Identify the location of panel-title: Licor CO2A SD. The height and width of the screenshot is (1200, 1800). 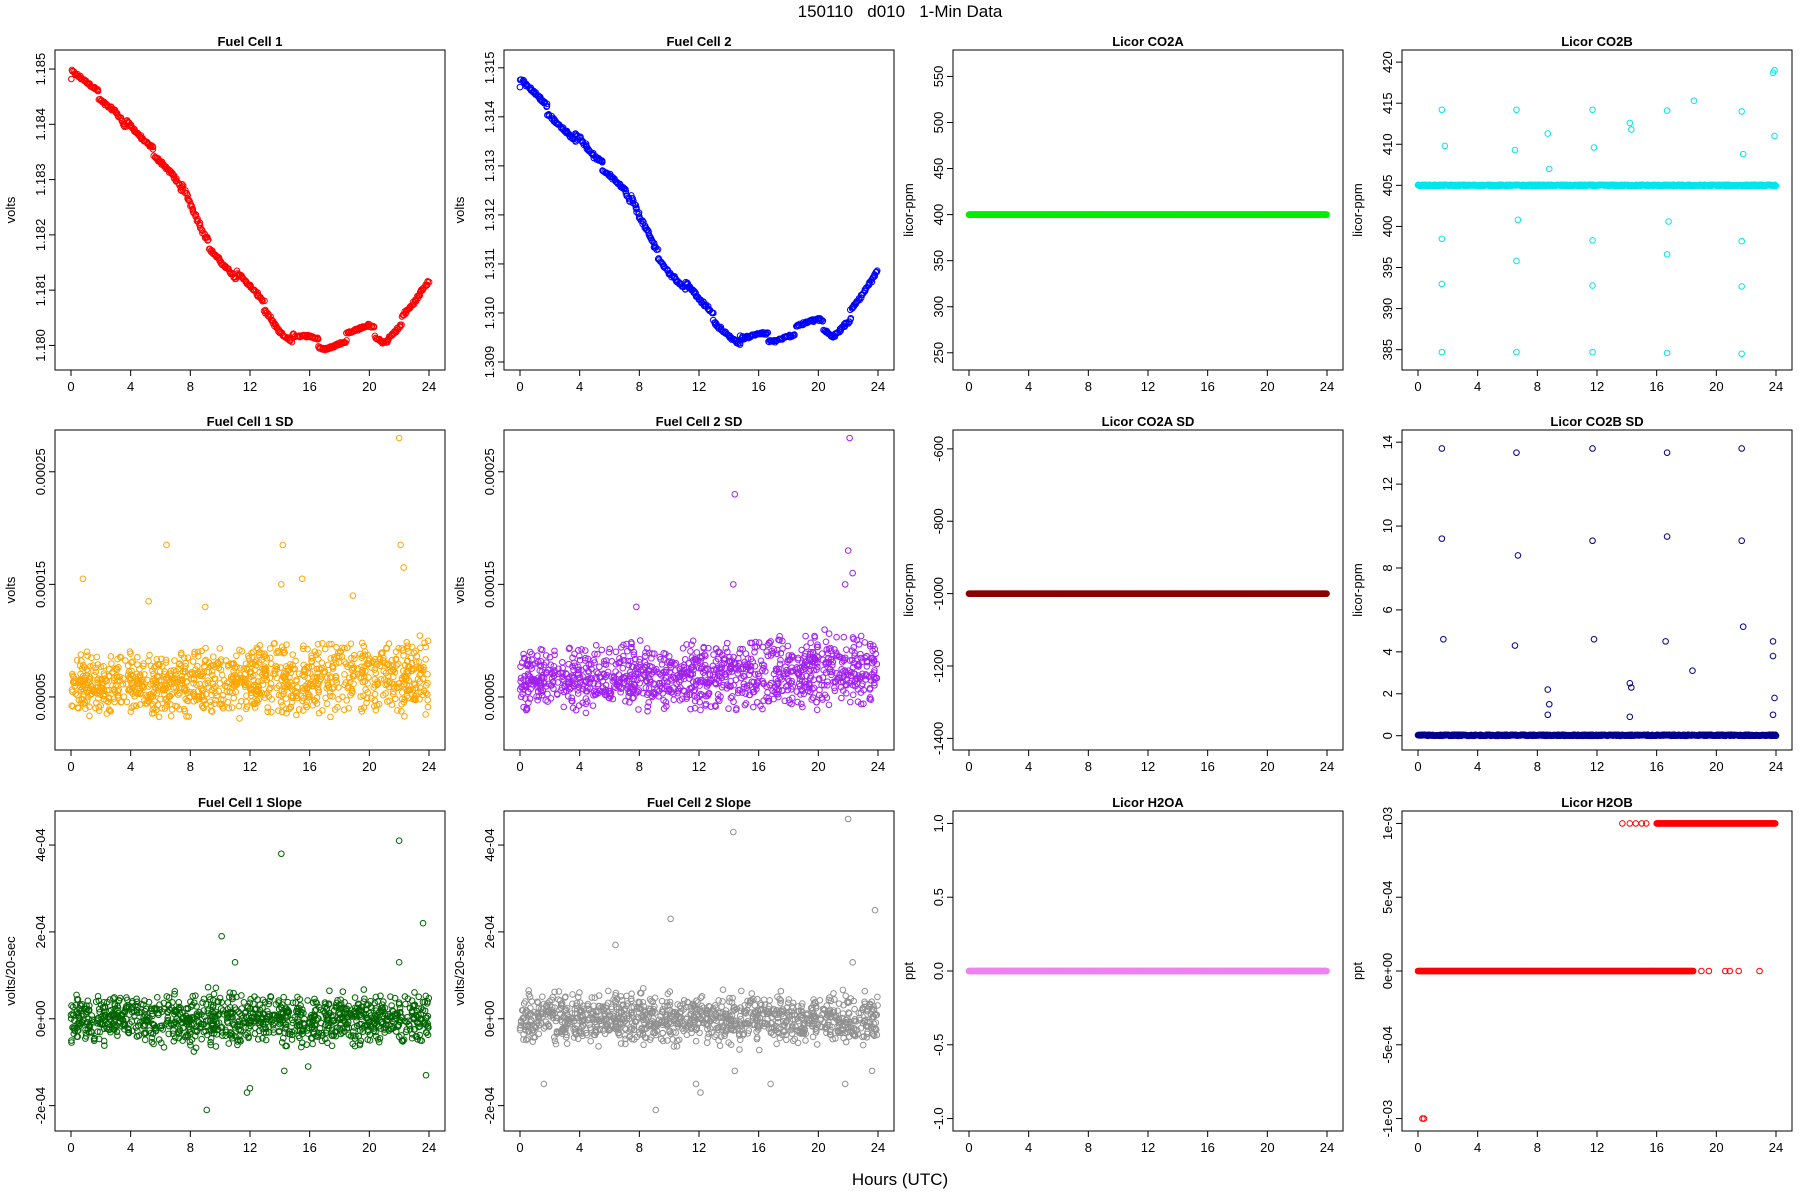
(1148, 421).